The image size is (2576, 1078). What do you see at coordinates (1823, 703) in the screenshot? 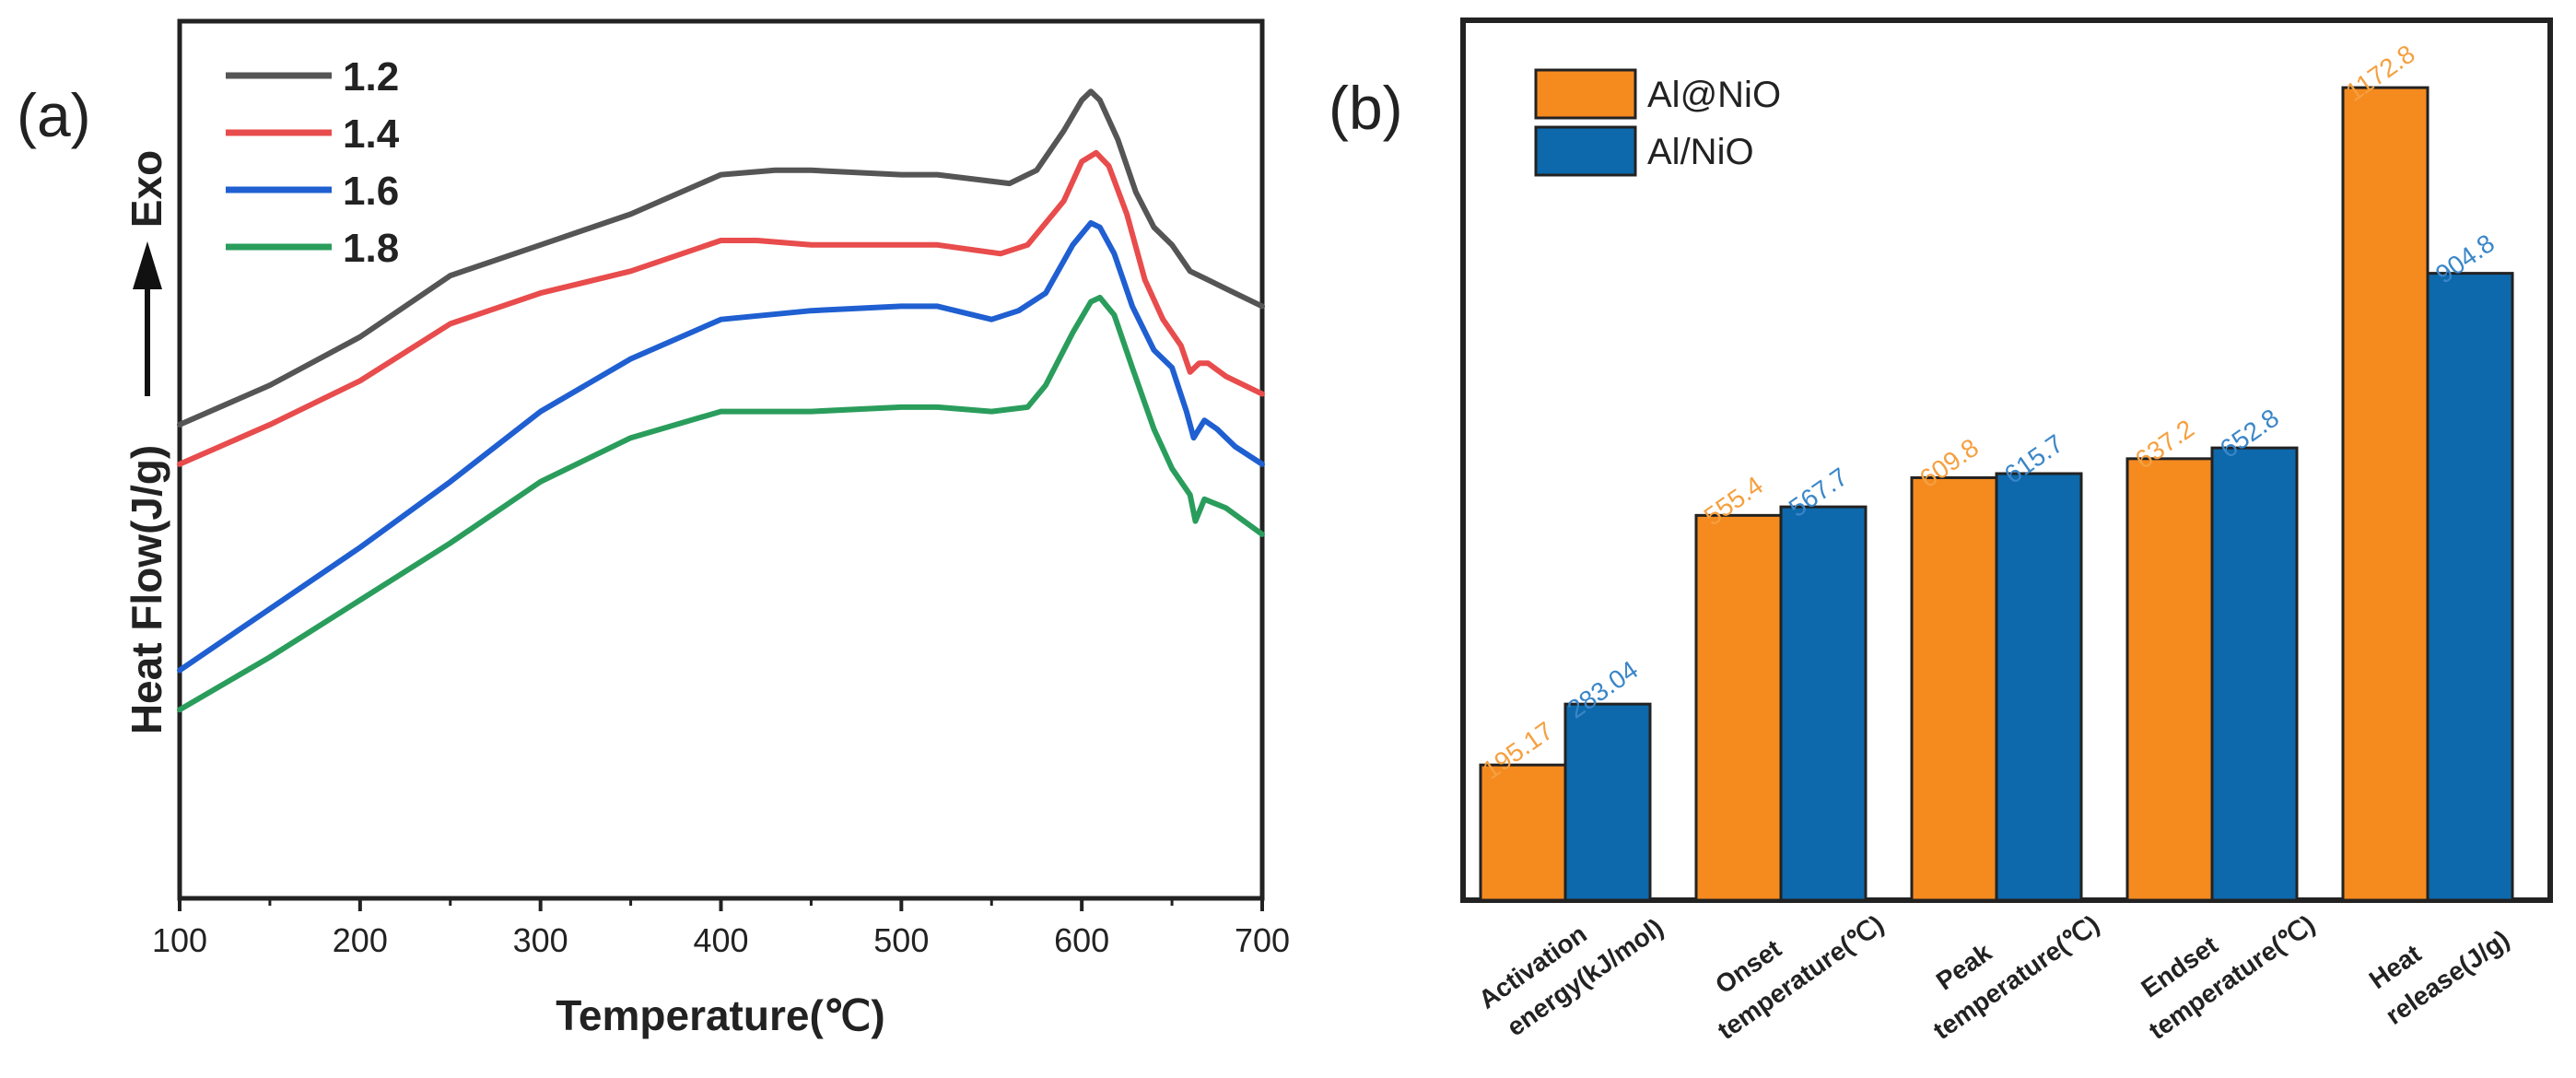
I see `bar-Al/NiO-1` at bounding box center [1823, 703].